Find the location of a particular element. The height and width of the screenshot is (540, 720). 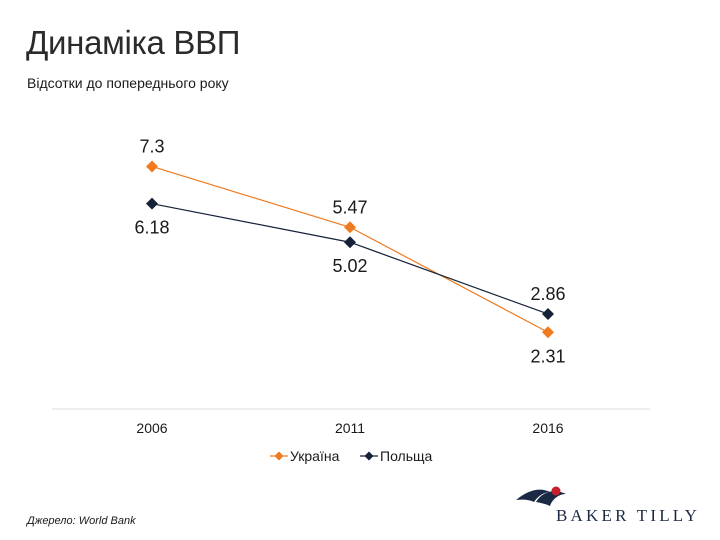

baker-tilly-logo-icon is located at coordinates (541, 496).